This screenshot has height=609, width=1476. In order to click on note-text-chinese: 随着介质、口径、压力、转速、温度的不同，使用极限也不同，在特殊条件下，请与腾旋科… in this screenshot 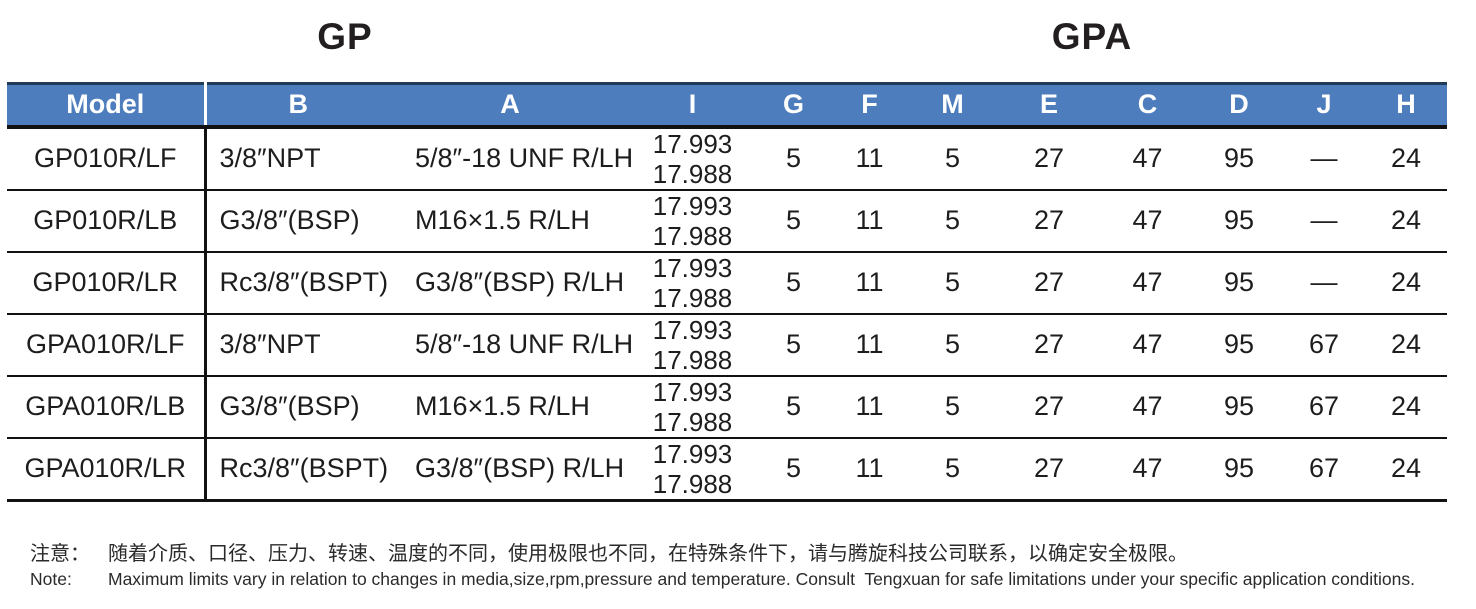, I will do `click(648, 553)`.